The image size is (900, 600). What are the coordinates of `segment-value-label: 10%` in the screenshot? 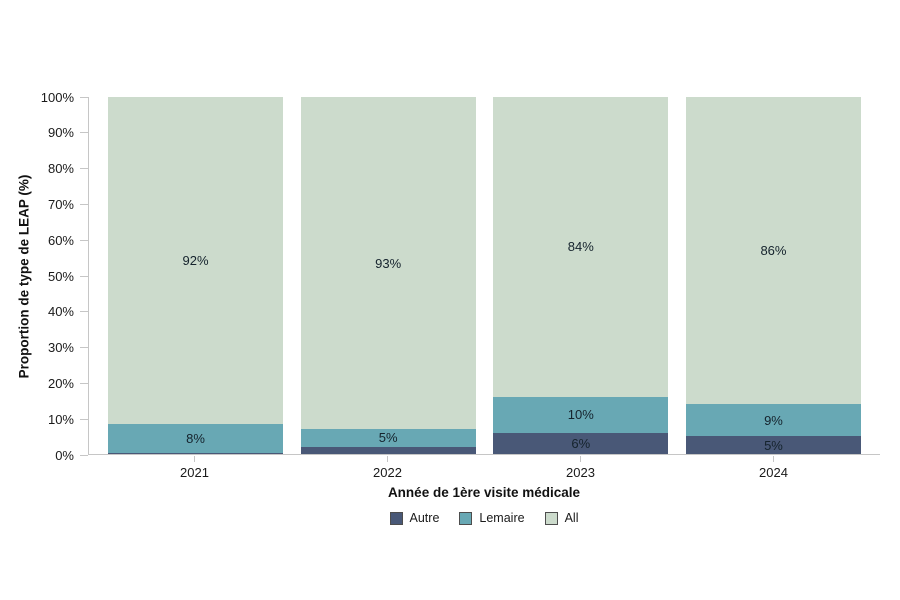 It's located at (580, 415).